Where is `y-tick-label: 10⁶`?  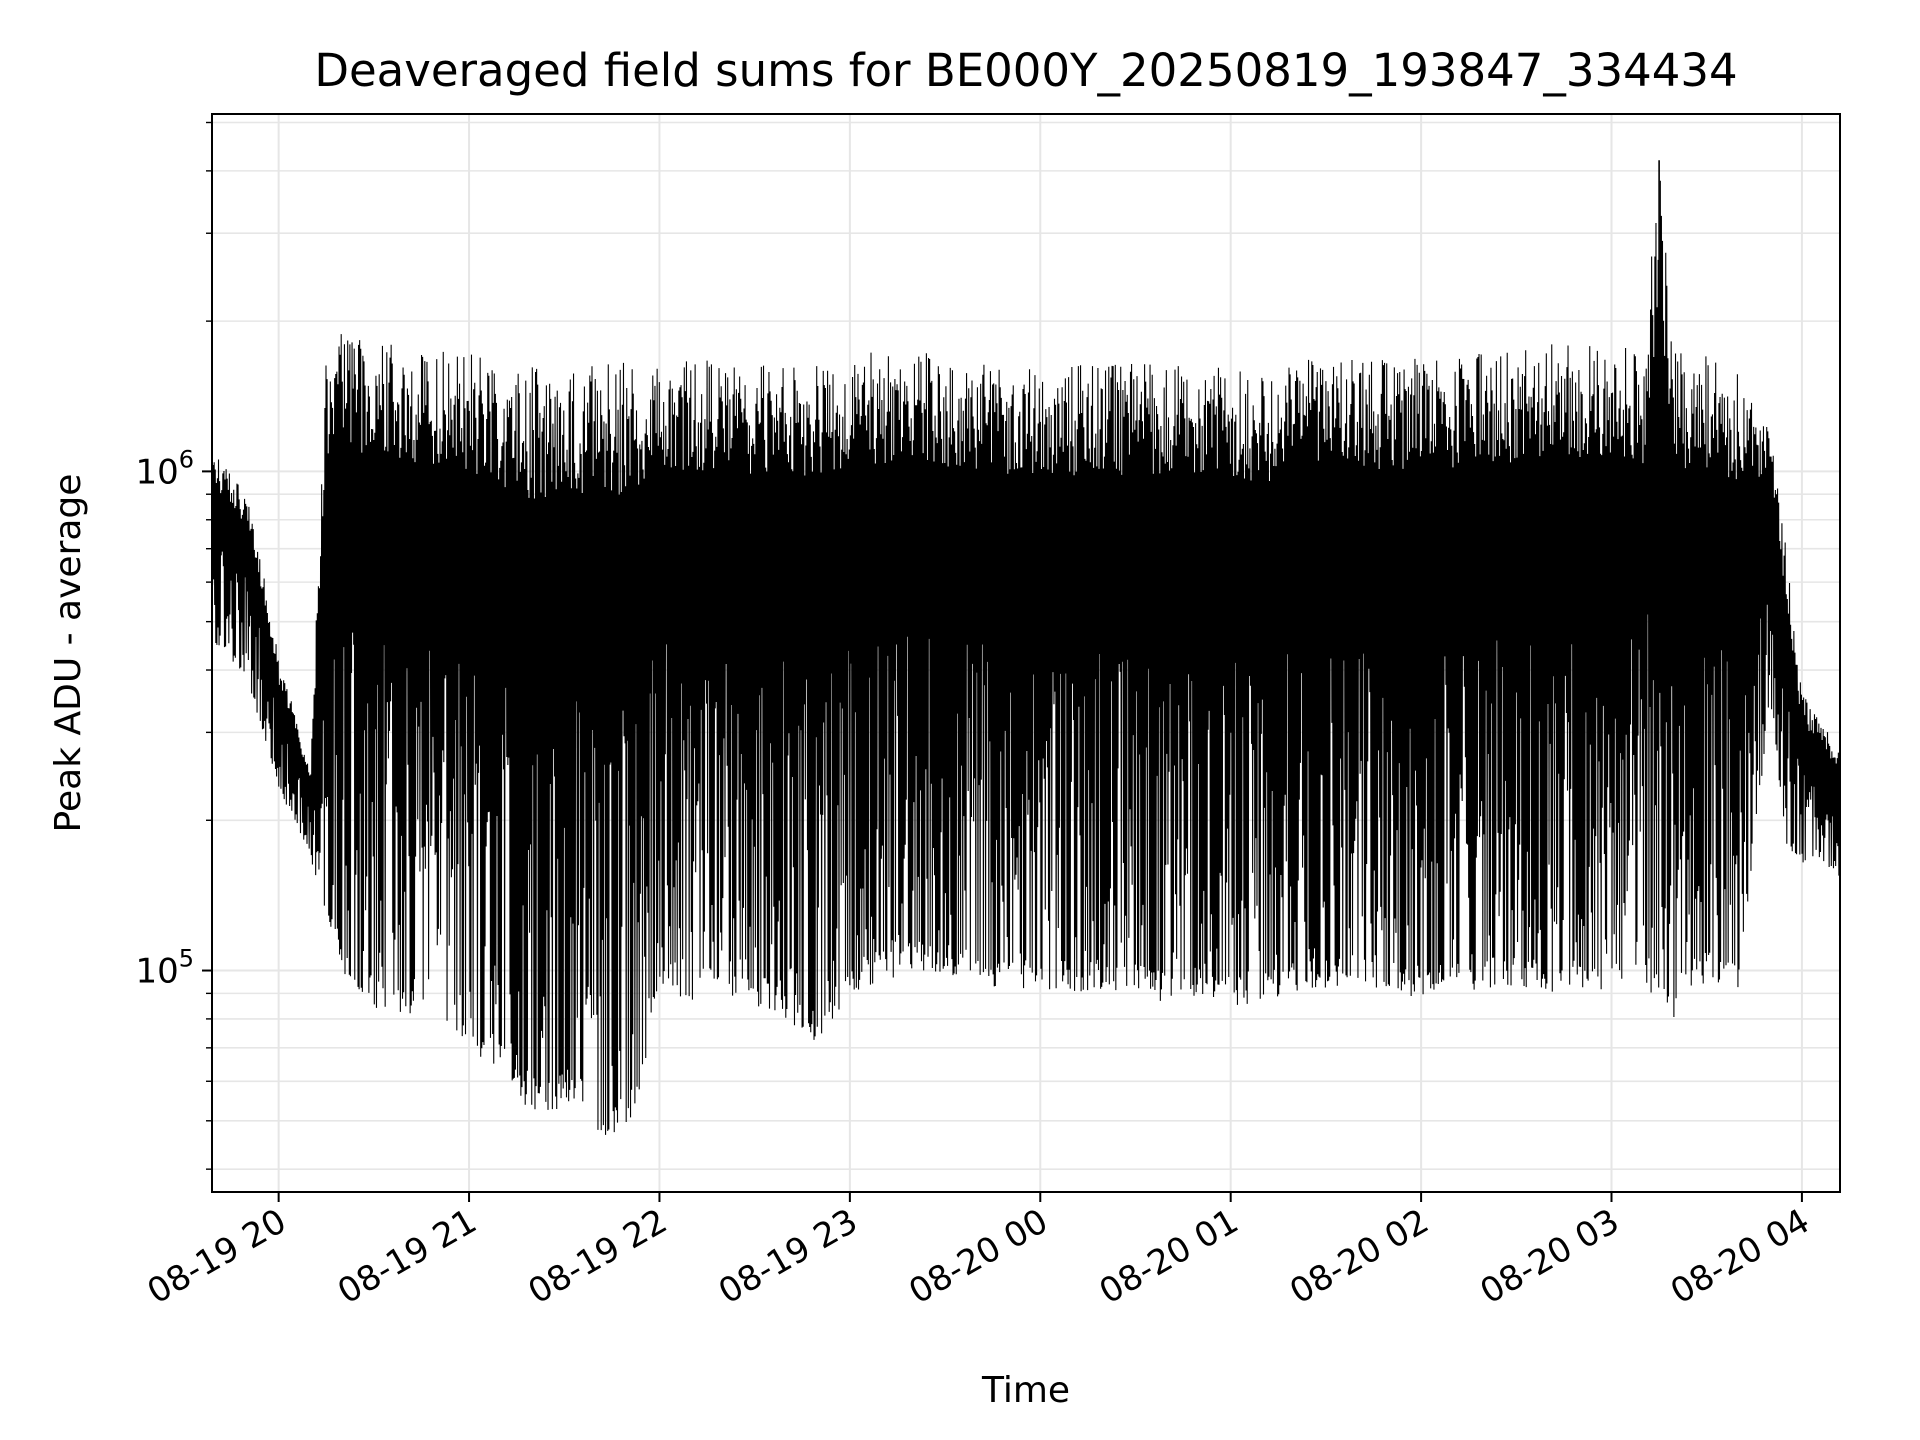
y-tick-label: 10⁶ is located at coordinates (164, 468).